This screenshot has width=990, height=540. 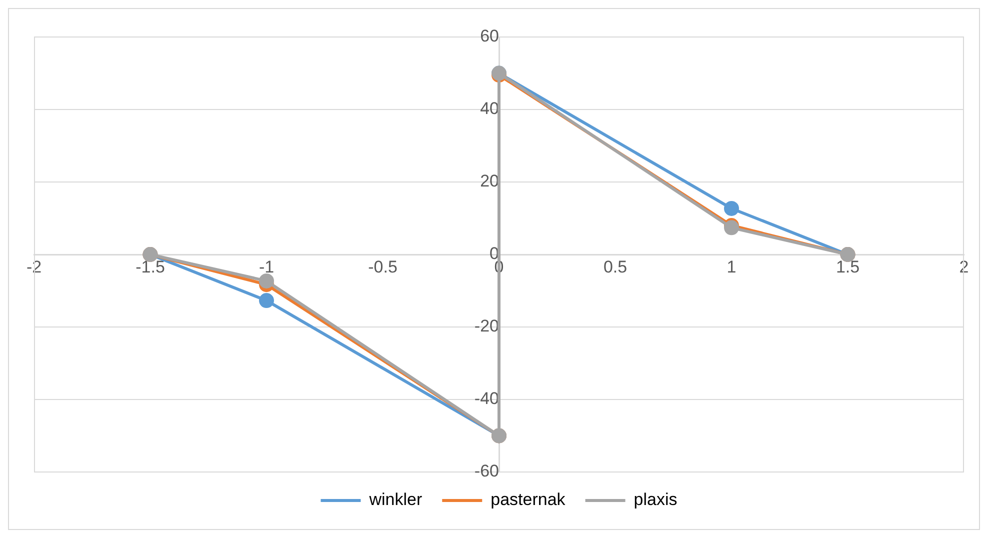 What do you see at coordinates (266, 266) in the screenshot?
I see `x-tick-label: -1` at bounding box center [266, 266].